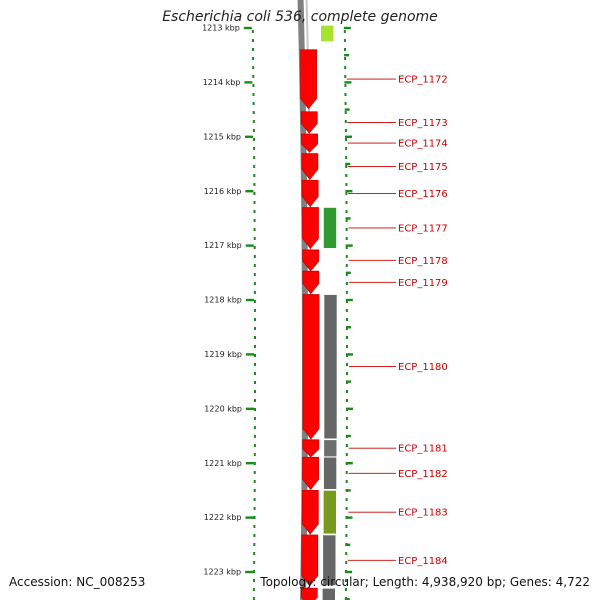  I want to click on gene-label: ECP_1173, so click(423, 123).